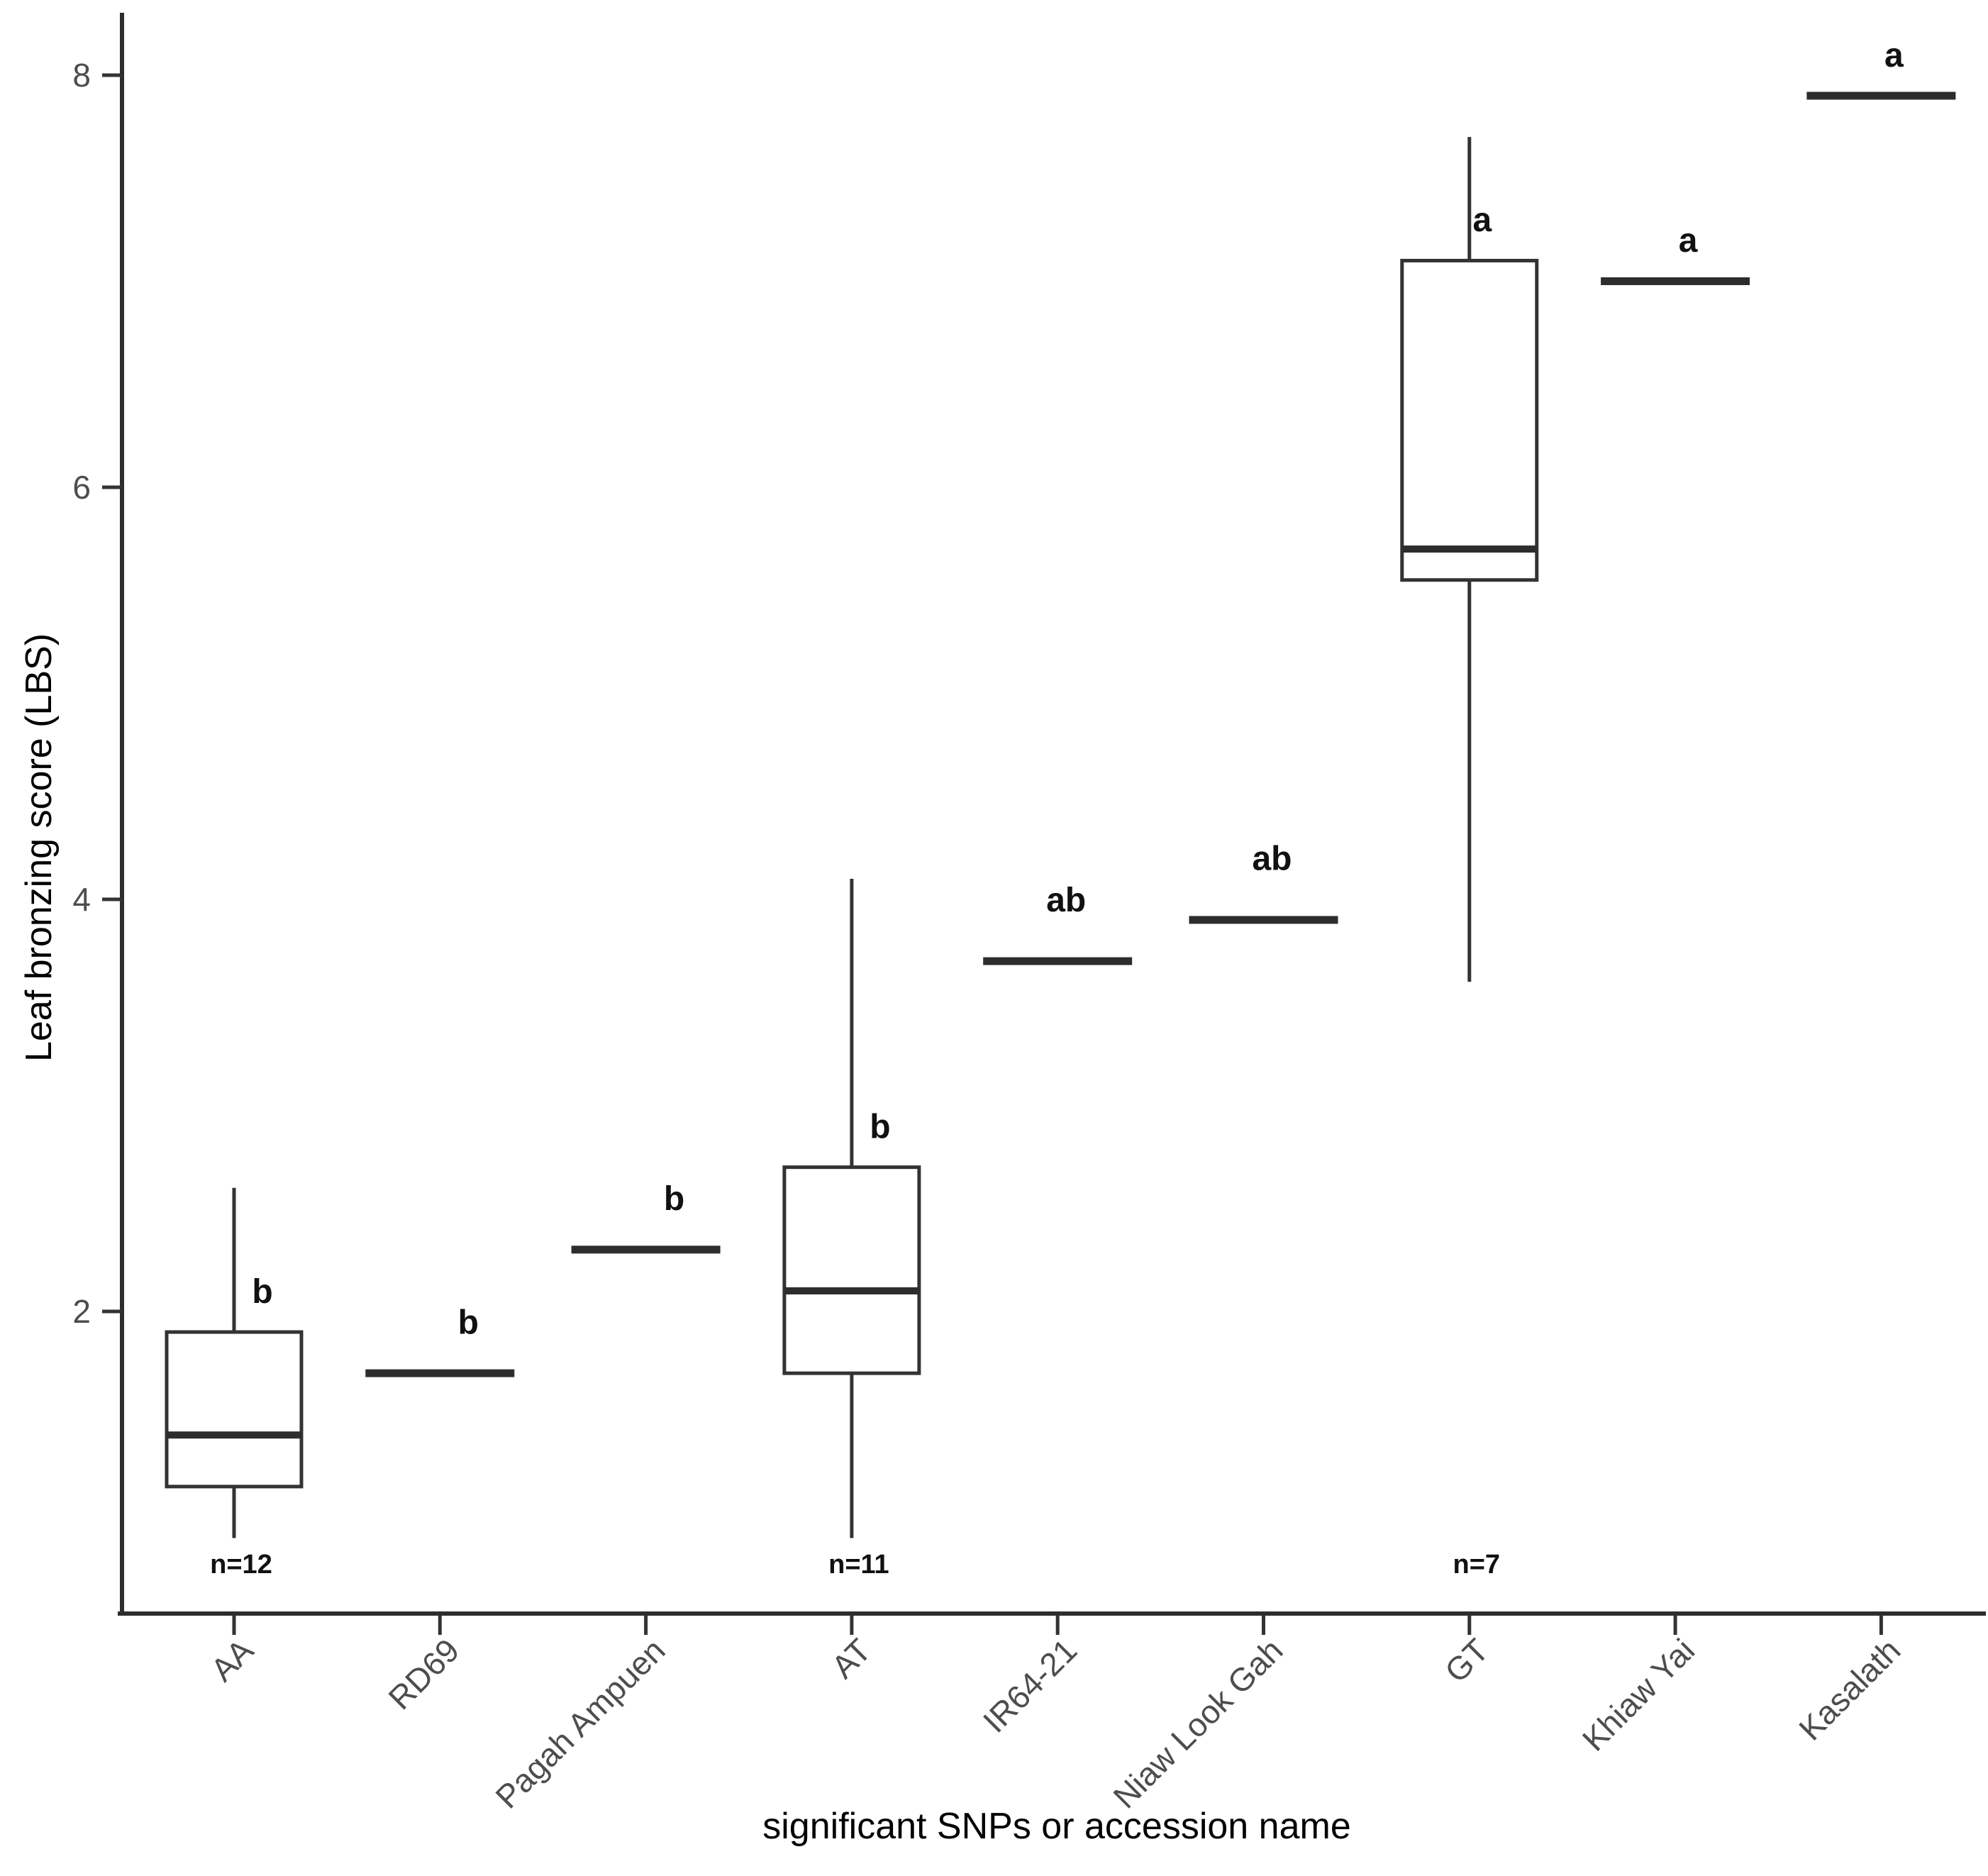 The width and height of the screenshot is (1988, 1876). What do you see at coordinates (851, 1658) in the screenshot?
I see `x-tick-label: AT` at bounding box center [851, 1658].